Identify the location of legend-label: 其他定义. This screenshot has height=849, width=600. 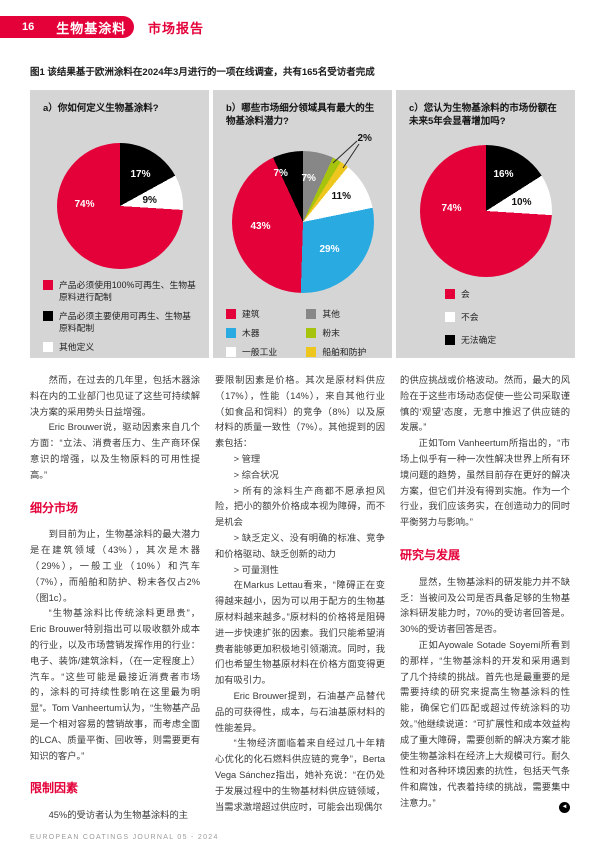
(77, 347).